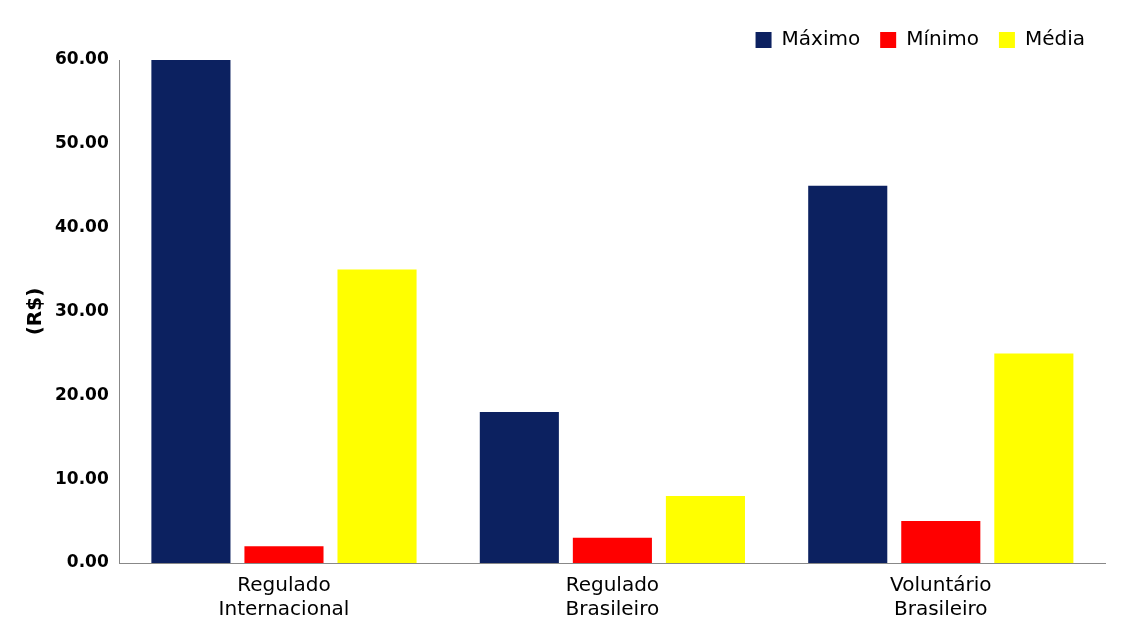 This screenshot has height=630, width=1125. What do you see at coordinates (81, 309) in the screenshot?
I see `y-tick-label: 30.00` at bounding box center [81, 309].